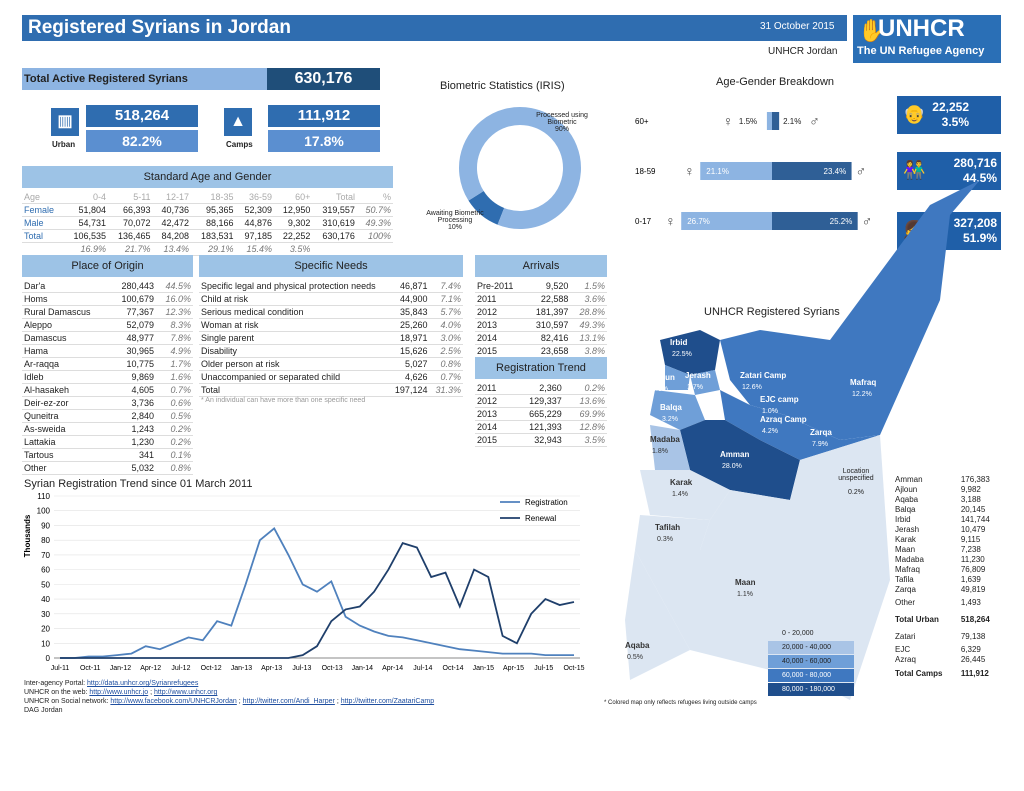  I want to click on y-tick-label: 20, so click(45, 629).